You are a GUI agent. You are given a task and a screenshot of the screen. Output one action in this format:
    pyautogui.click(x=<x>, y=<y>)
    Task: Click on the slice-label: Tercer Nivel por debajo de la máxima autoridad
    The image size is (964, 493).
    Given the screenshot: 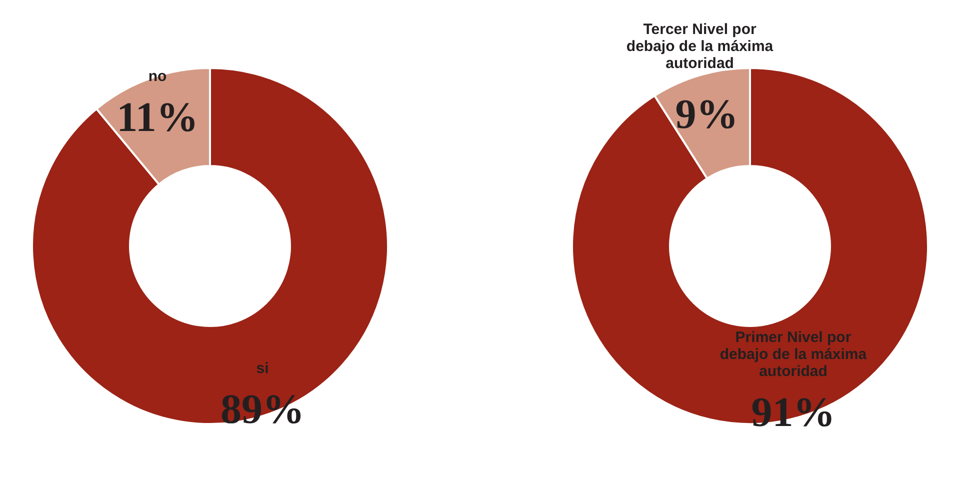 What is the action you would take?
    pyautogui.click(x=700, y=46)
    